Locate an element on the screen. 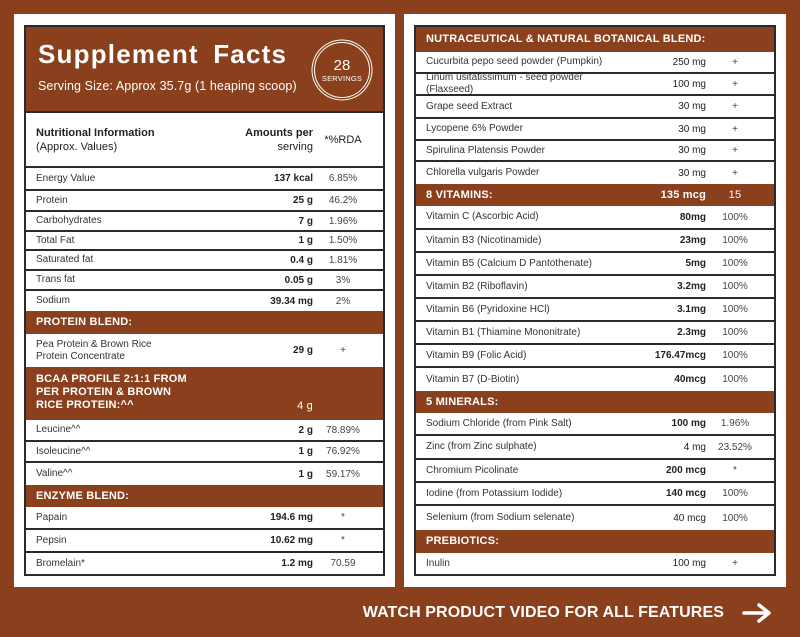 The image size is (800, 637). nutrient-rda: 70.59 is located at coordinates (343, 563).